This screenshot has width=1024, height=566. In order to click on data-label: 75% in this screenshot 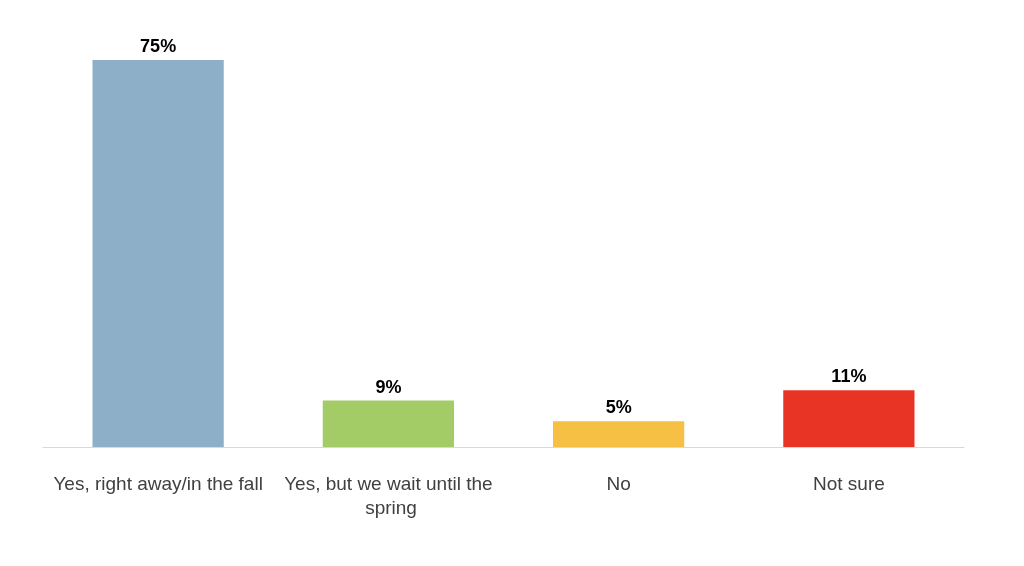, I will do `click(158, 46)`.